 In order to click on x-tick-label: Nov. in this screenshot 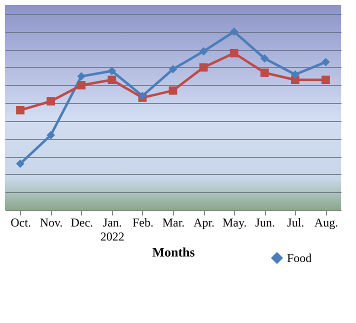, I will do `click(51, 223)`.